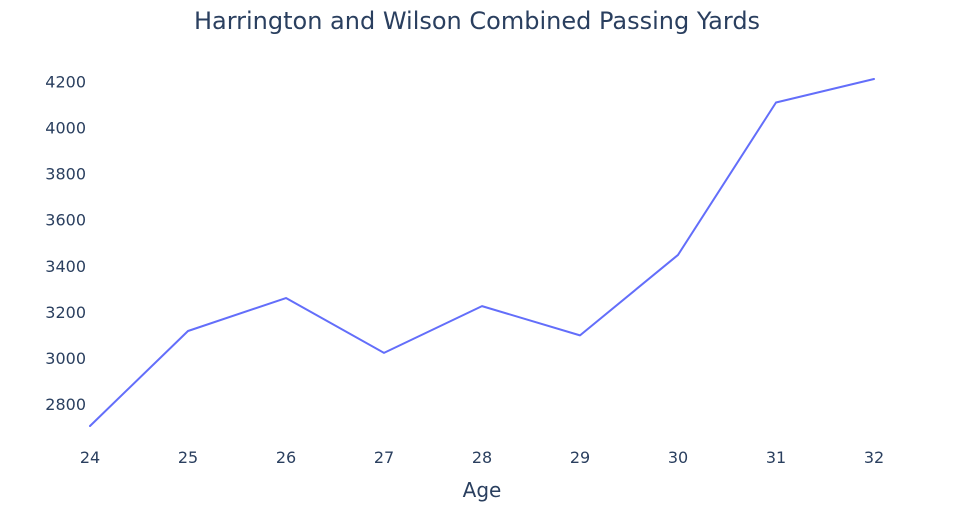 Image resolution: width=954 pixels, height=525 pixels. What do you see at coordinates (65, 404) in the screenshot?
I see `y-tick-label: 2800` at bounding box center [65, 404].